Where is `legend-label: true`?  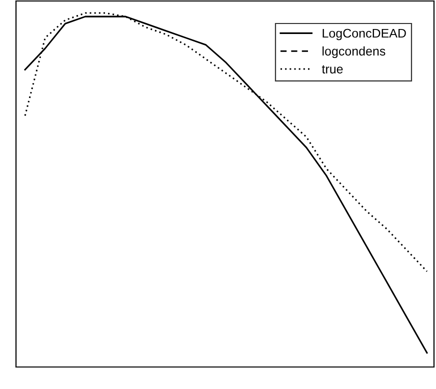 legend-label: true is located at coordinates (332, 69).